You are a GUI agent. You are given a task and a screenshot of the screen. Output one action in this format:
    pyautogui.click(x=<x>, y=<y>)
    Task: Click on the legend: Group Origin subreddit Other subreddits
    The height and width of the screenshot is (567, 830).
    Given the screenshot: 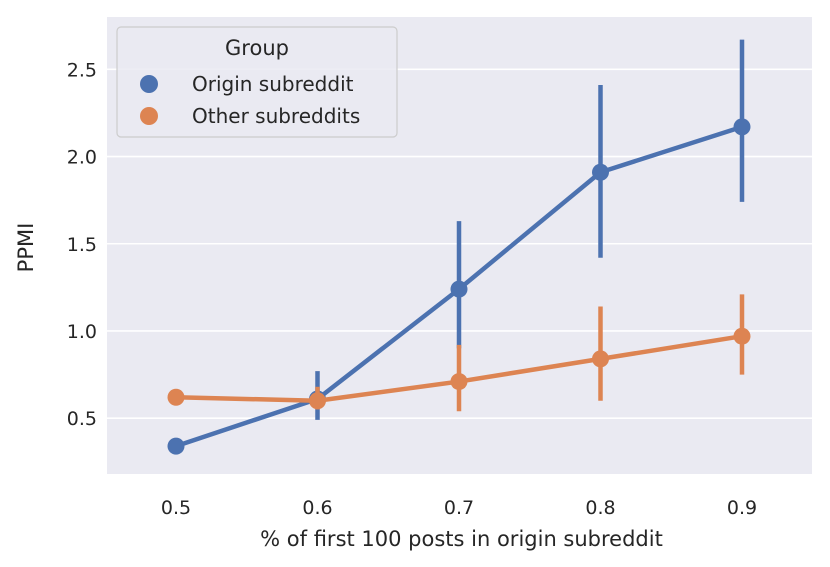 What is the action you would take?
    pyautogui.click(x=257, y=82)
    